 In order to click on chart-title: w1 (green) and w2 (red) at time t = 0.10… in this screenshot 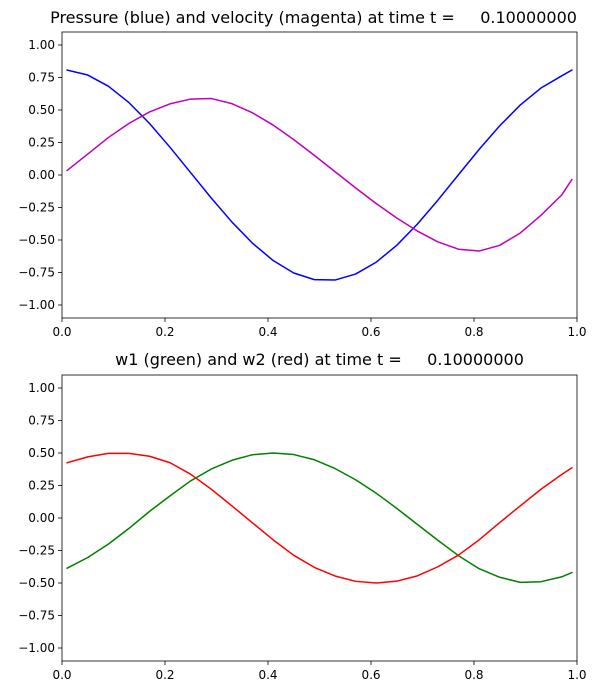, I will do `click(319, 359)`.